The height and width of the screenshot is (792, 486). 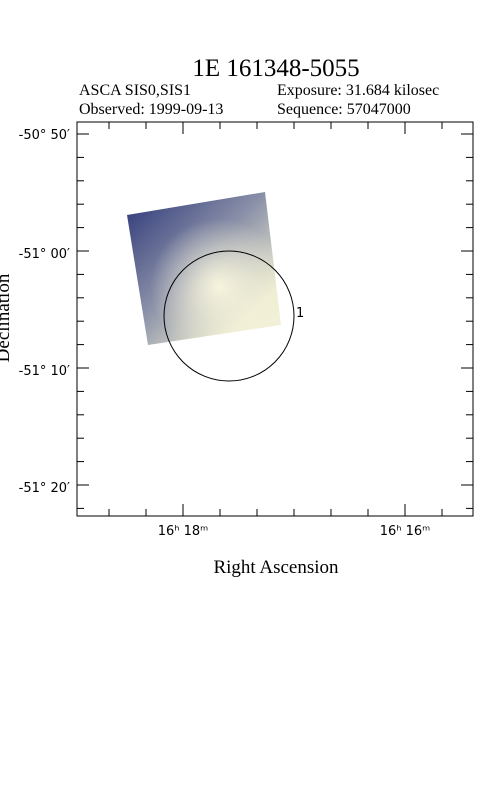 I want to click on y-tick-label: -51° 00′, so click(x=44, y=254).